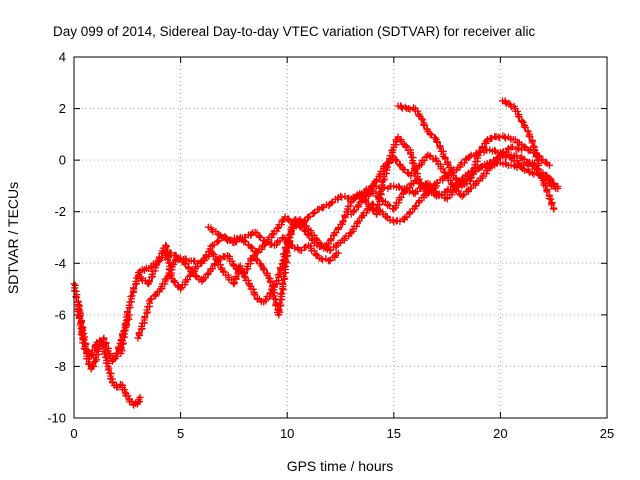 The image size is (640, 480). I want to click on y-tick-label: -10, so click(56, 418).